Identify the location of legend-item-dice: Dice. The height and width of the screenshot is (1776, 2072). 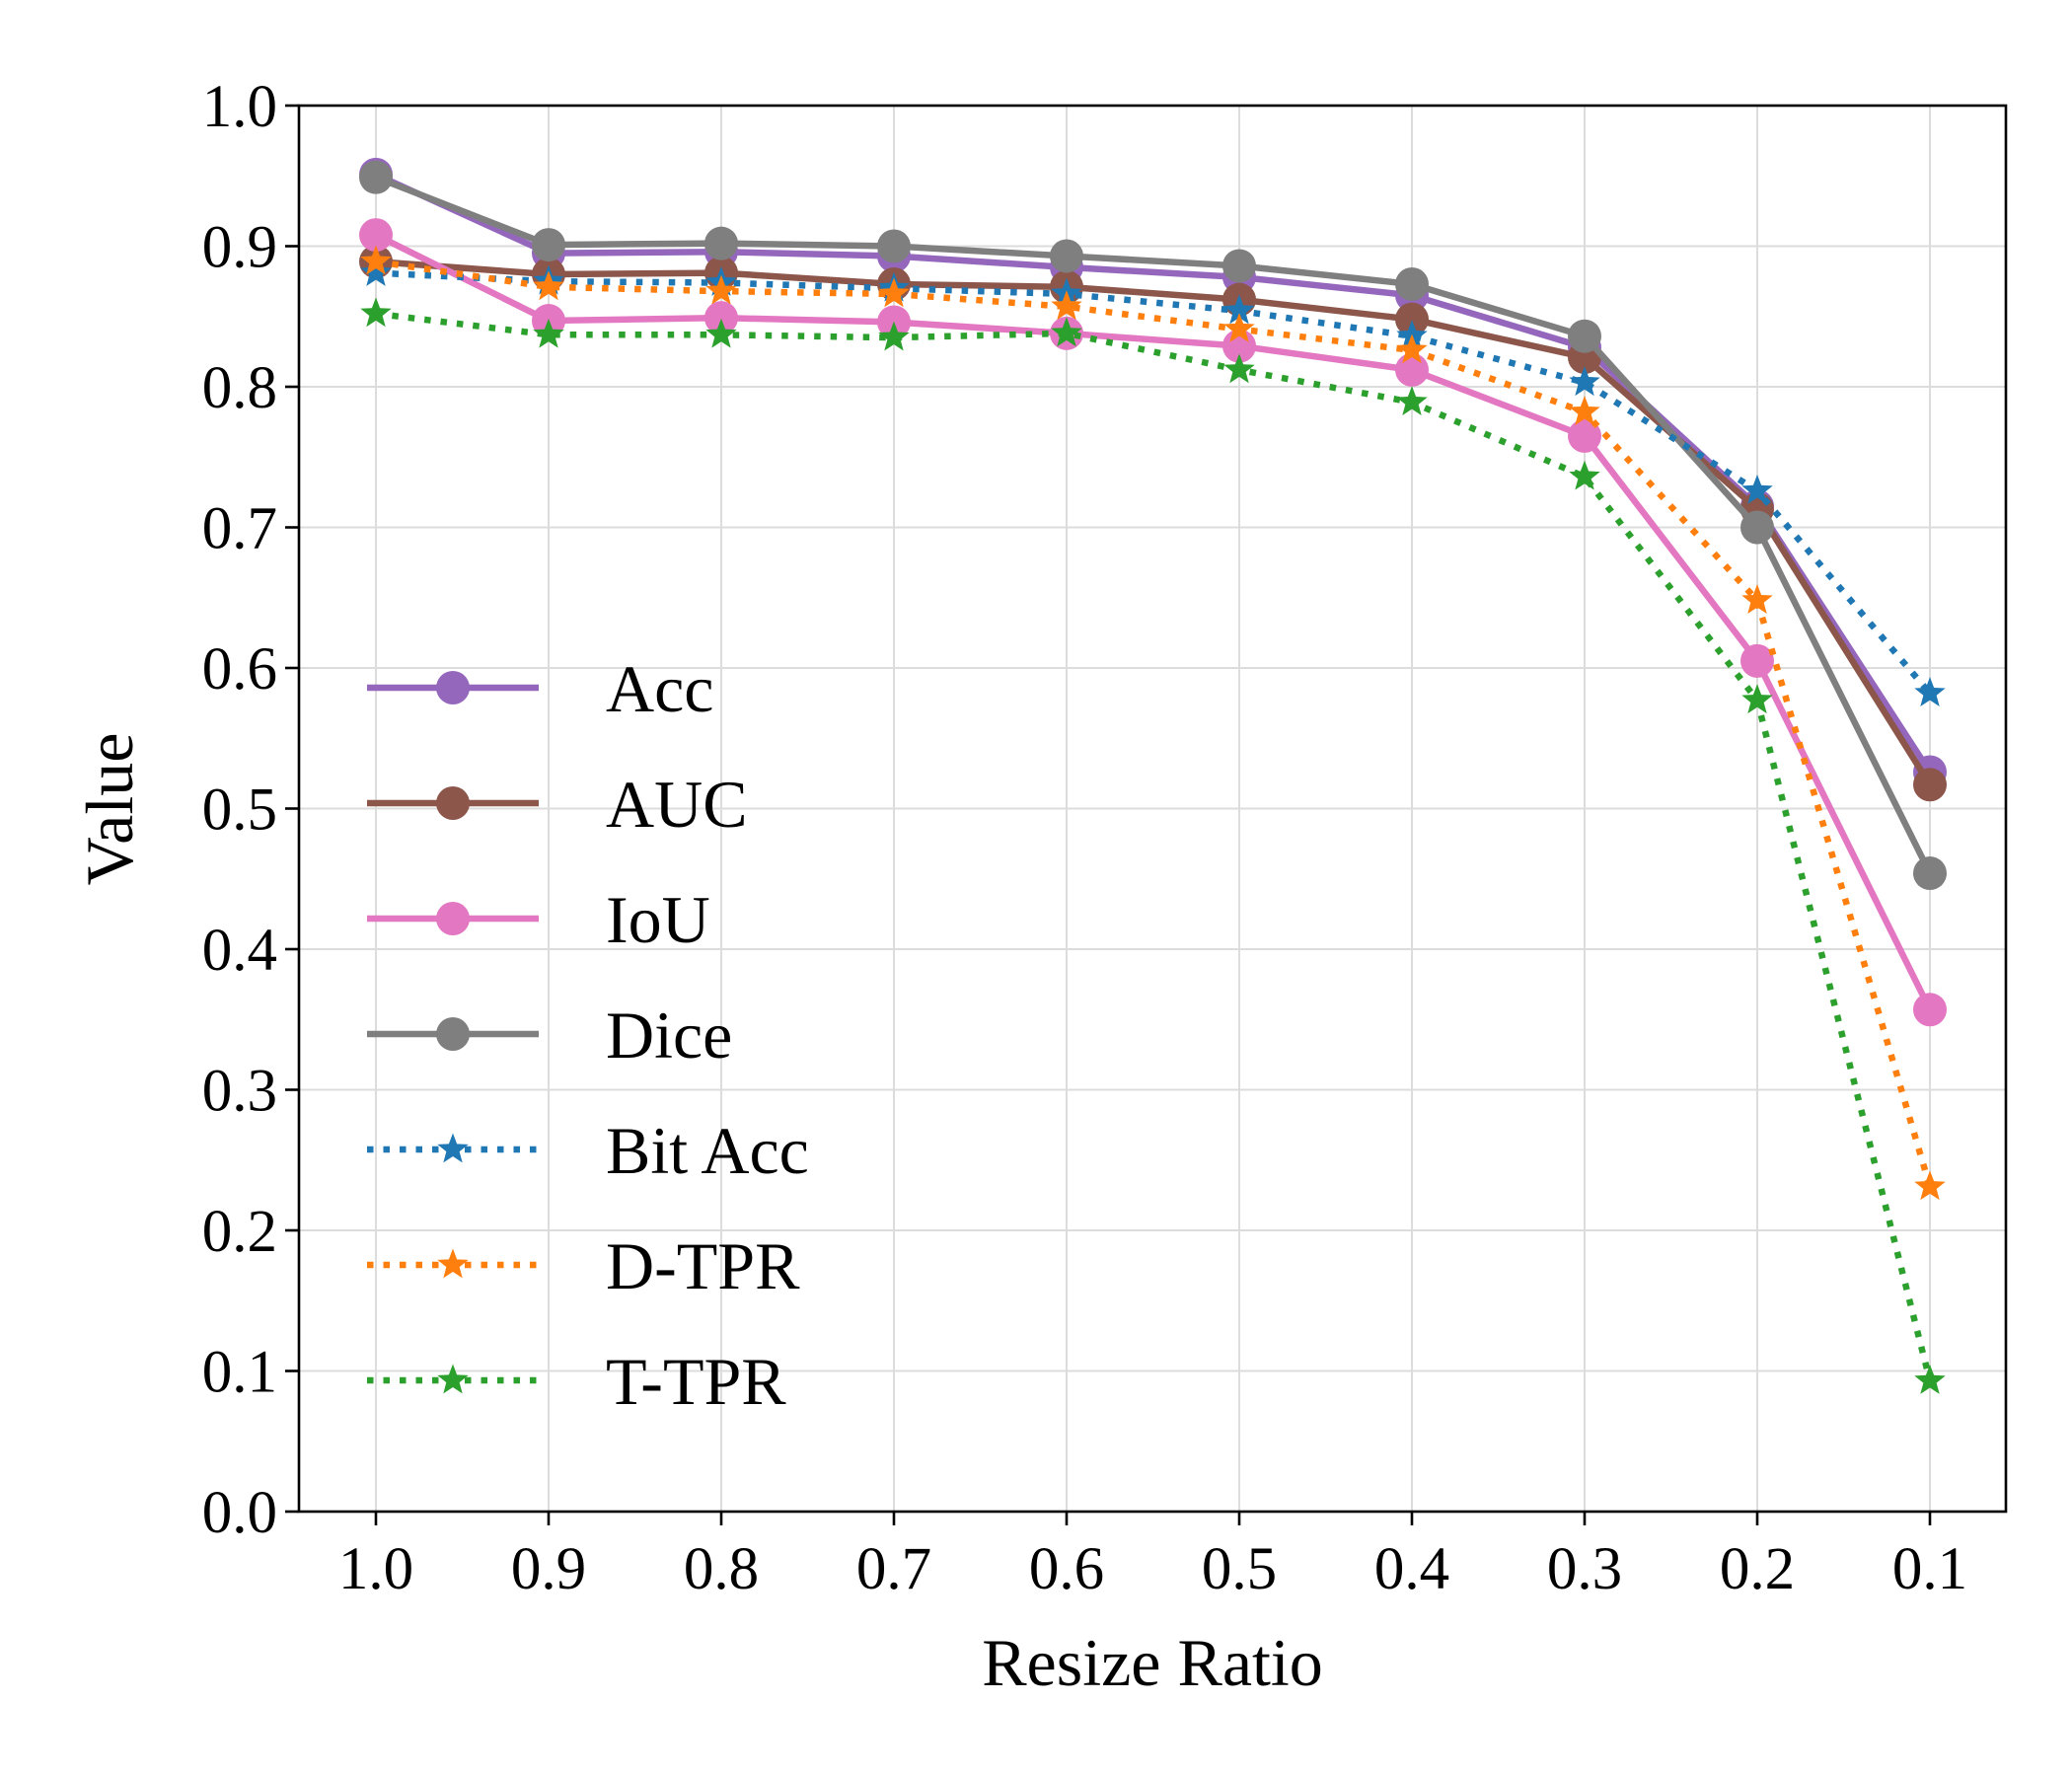
(550, 1036).